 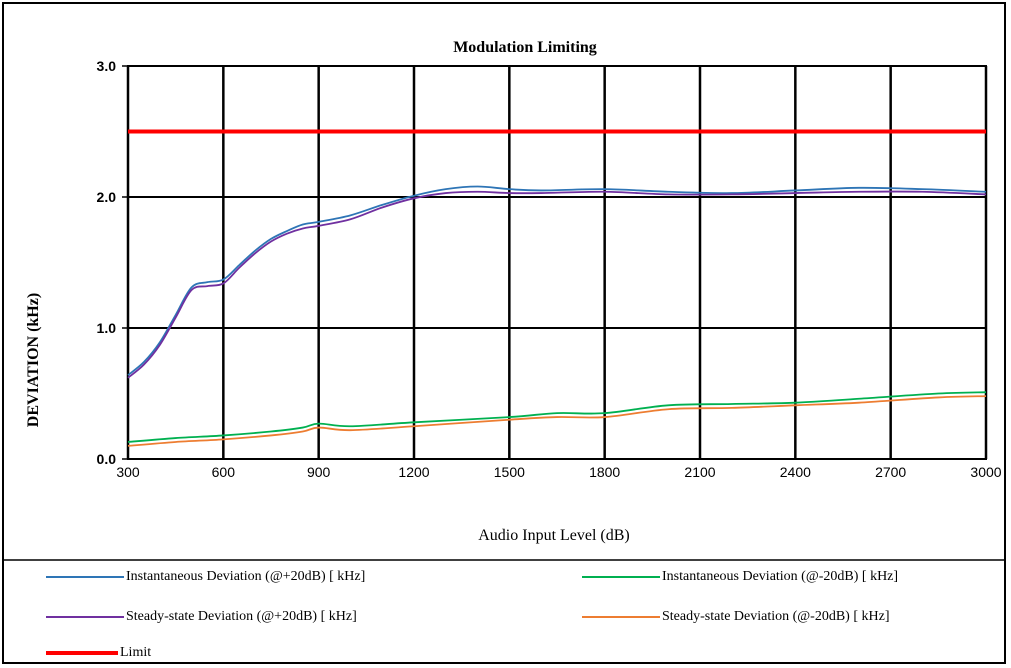 I want to click on legend-item-steady-plus20: Steady-state Deviation (@+20dB) [ kHz], so click(x=201, y=617).